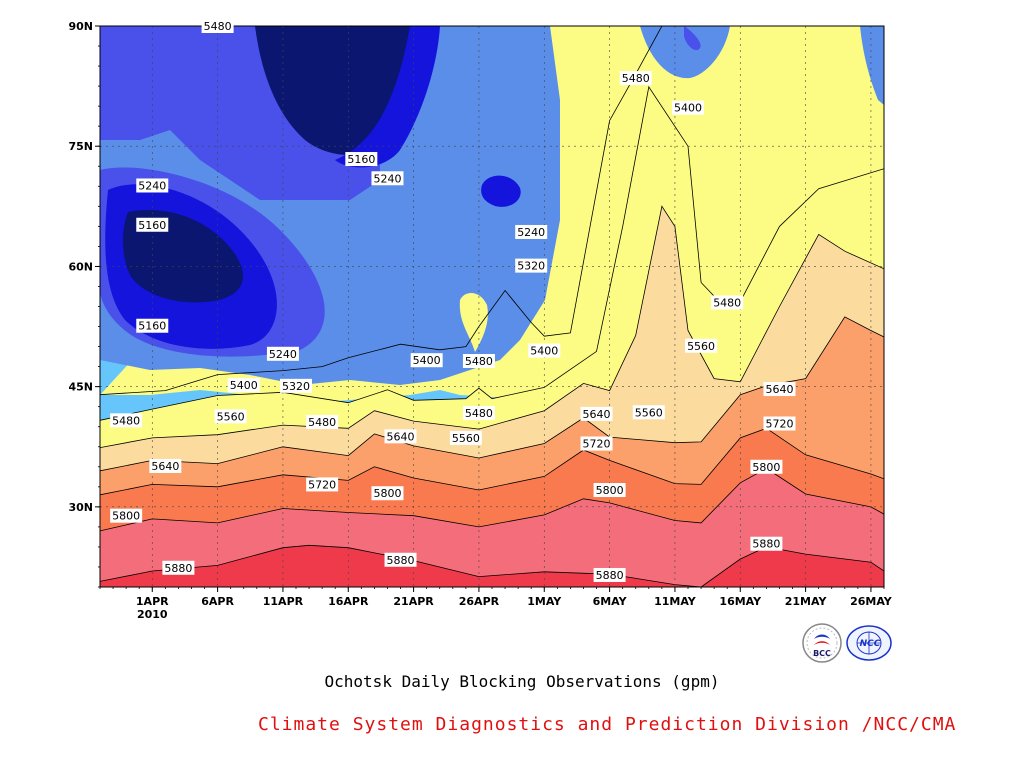 This screenshot has height=768, width=1024. Describe the element at coordinates (152, 601) in the screenshot. I see `x-tick-label: 1APR` at that location.